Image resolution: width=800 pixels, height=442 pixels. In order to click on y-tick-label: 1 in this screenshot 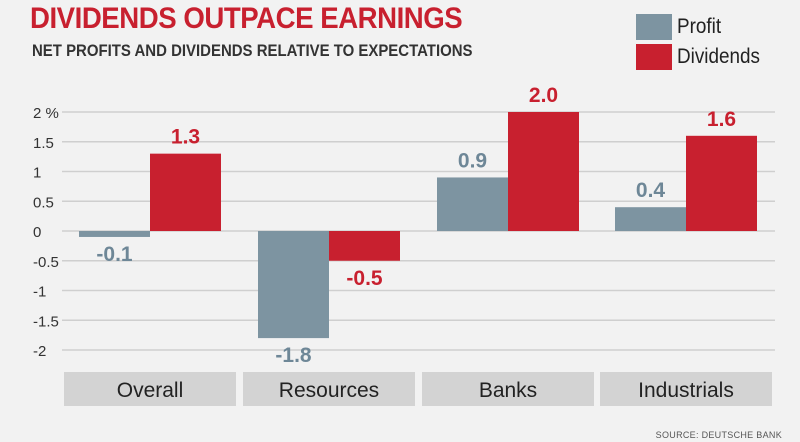, I will do `click(37, 173)`.